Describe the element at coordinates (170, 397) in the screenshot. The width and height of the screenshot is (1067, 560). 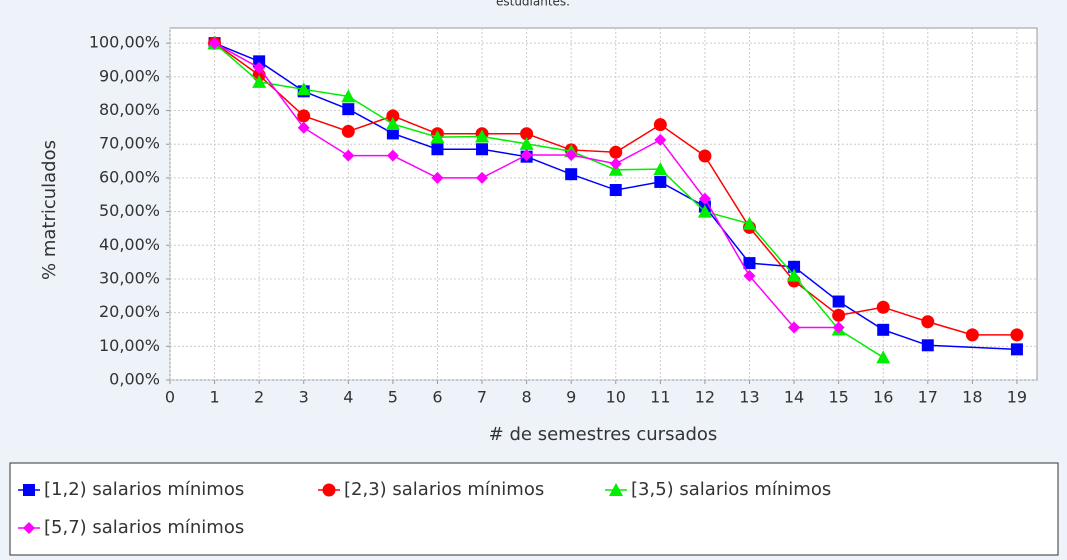
I see `x-tick-label: 0` at that location.